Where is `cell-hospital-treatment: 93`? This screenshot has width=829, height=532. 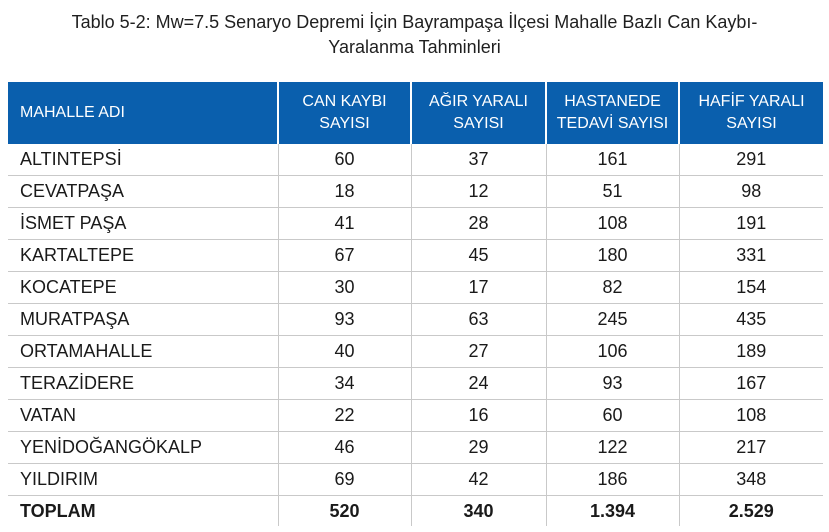 cell-hospital-treatment: 93 is located at coordinates (612, 383).